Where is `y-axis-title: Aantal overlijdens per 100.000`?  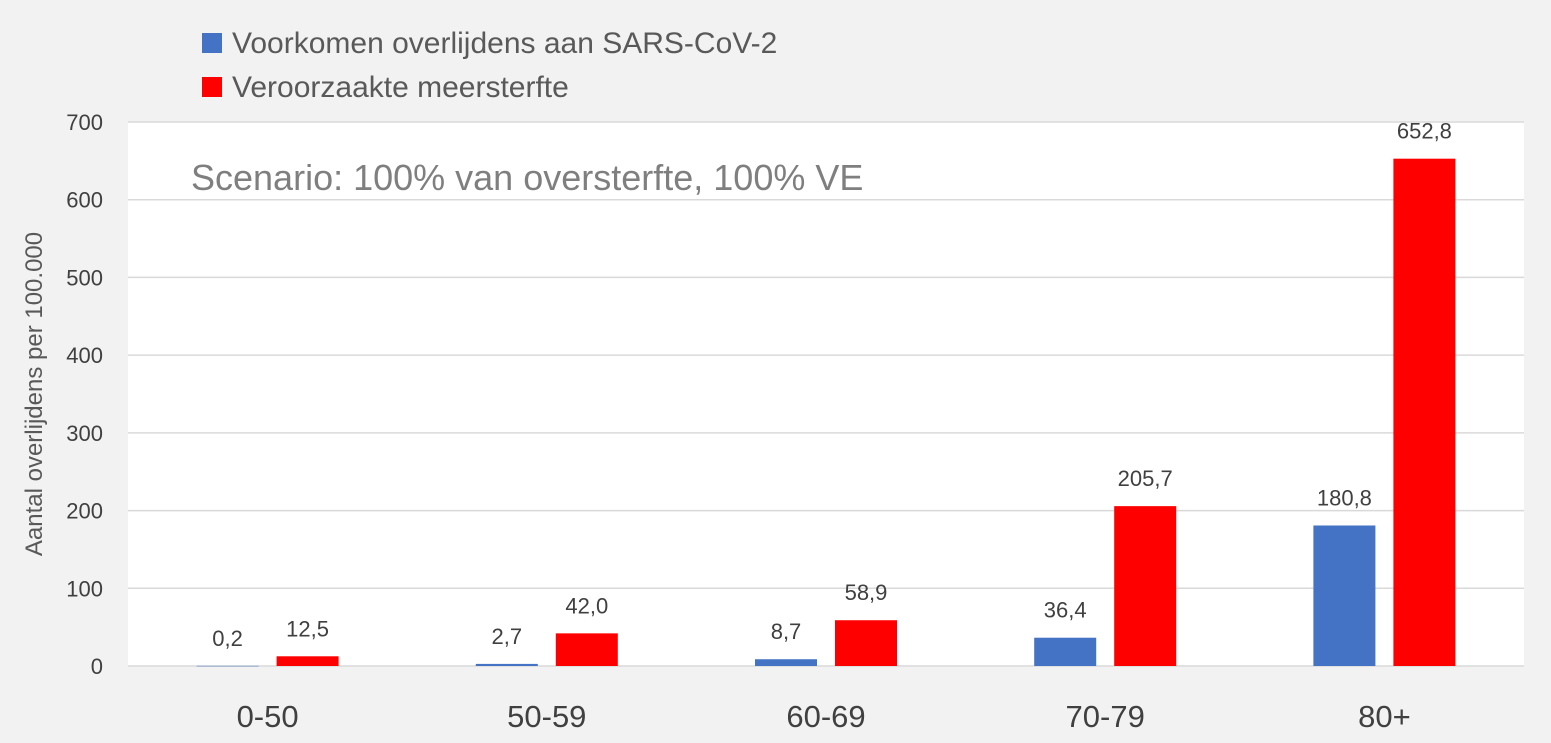 y-axis-title: Aantal overlijdens per 100.000 is located at coordinates (34, 394).